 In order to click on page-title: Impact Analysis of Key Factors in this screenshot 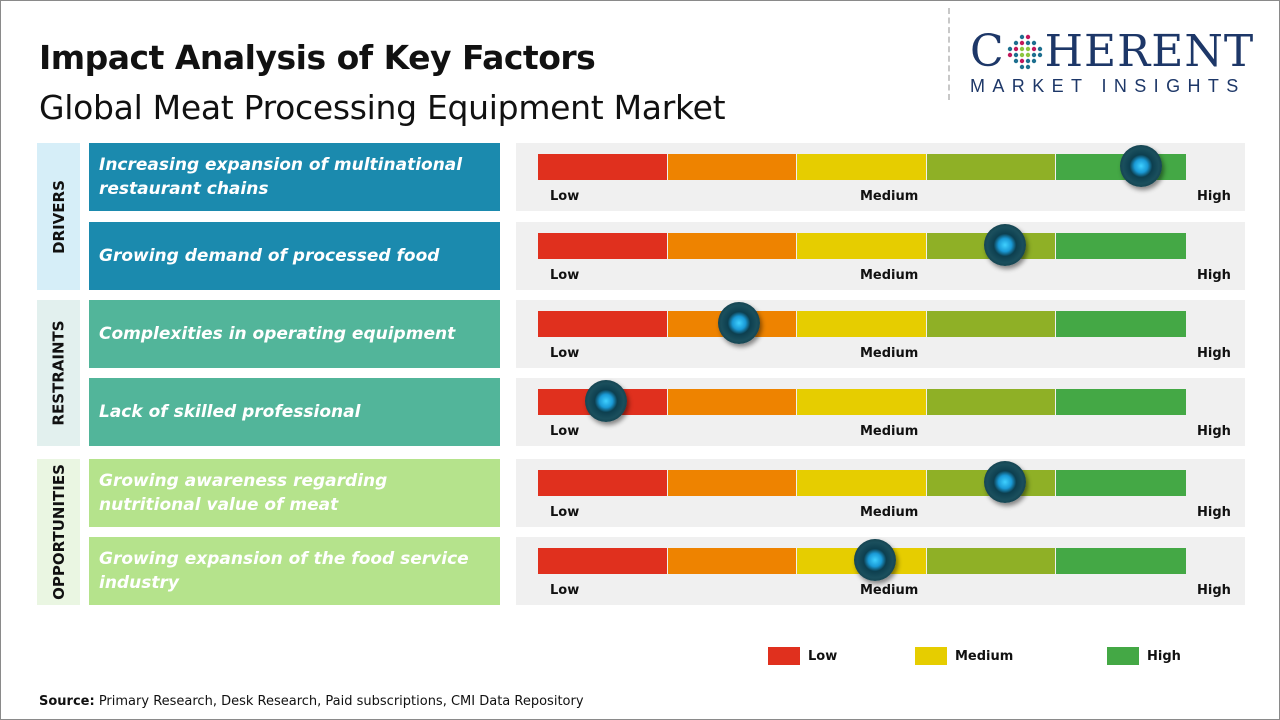, I will do `click(317, 57)`.